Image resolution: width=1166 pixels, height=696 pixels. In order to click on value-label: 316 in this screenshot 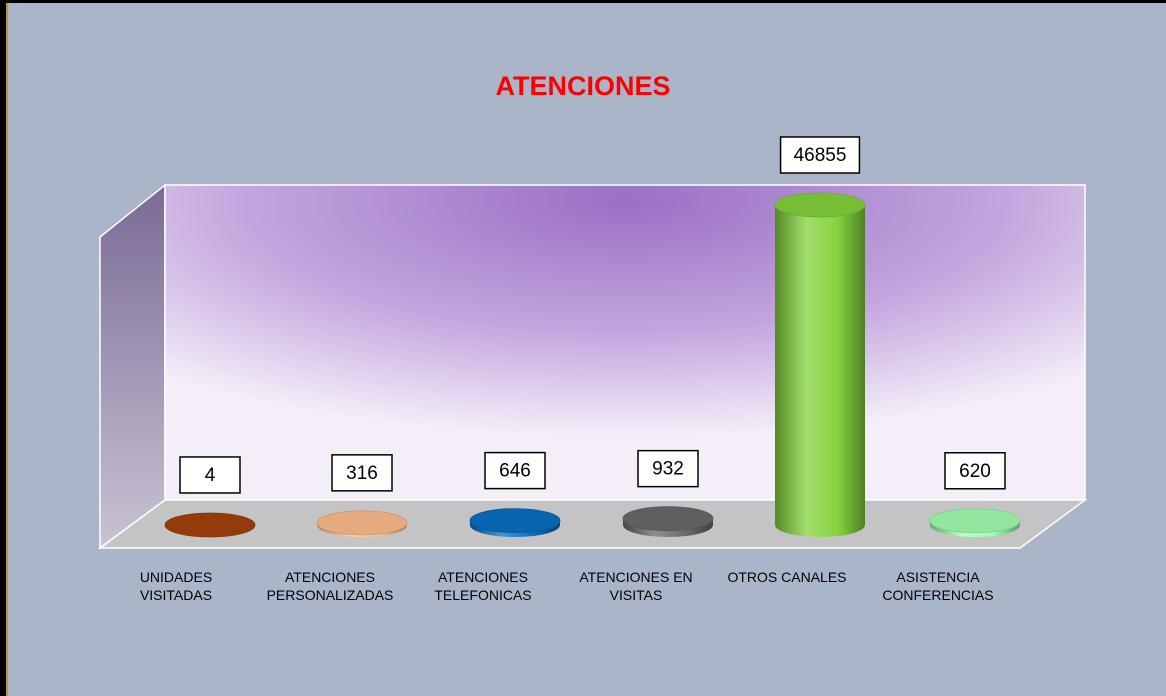, I will do `click(362, 473)`.